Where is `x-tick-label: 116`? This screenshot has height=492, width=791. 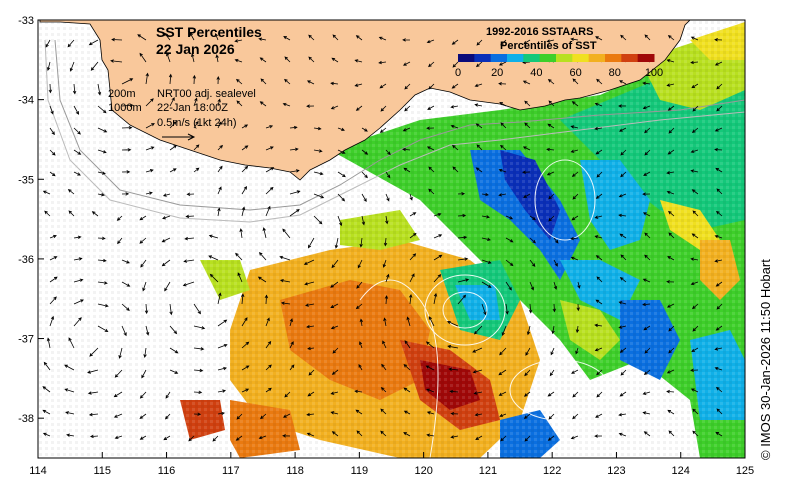 x-tick-label: 116 is located at coordinates (167, 471).